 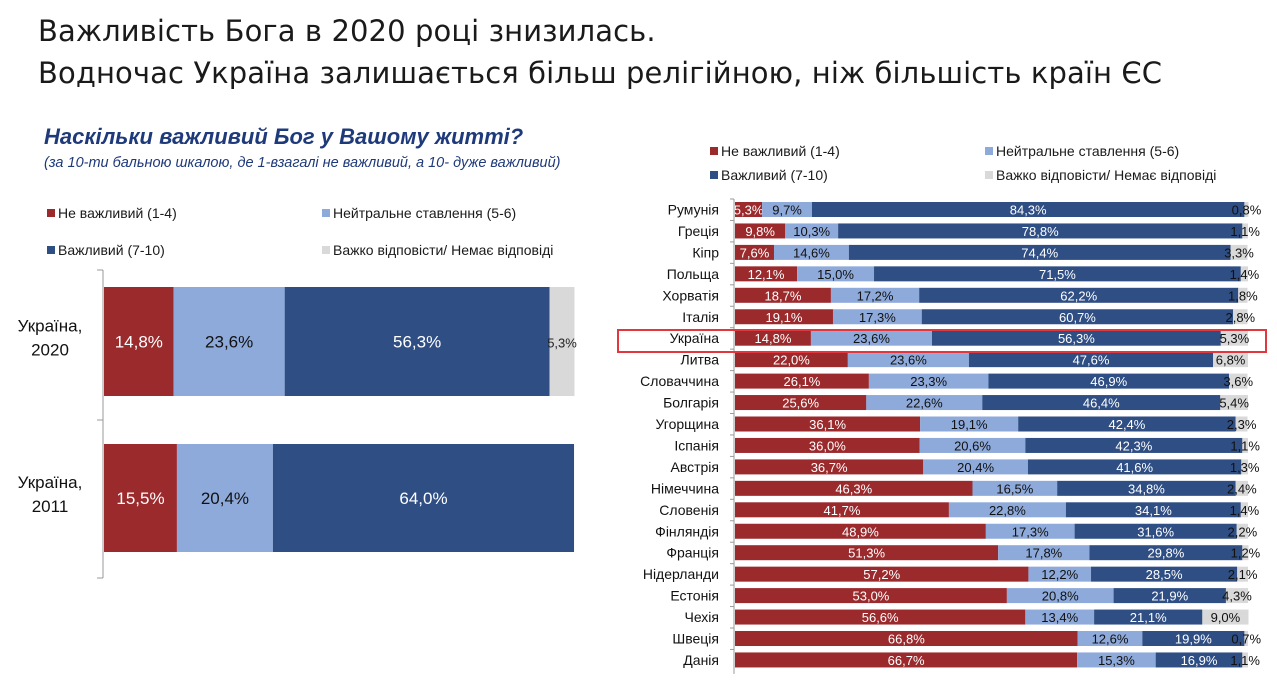 What do you see at coordinates (1155, 531) in the screenshot?
I see `data-label: 31,6%` at bounding box center [1155, 531].